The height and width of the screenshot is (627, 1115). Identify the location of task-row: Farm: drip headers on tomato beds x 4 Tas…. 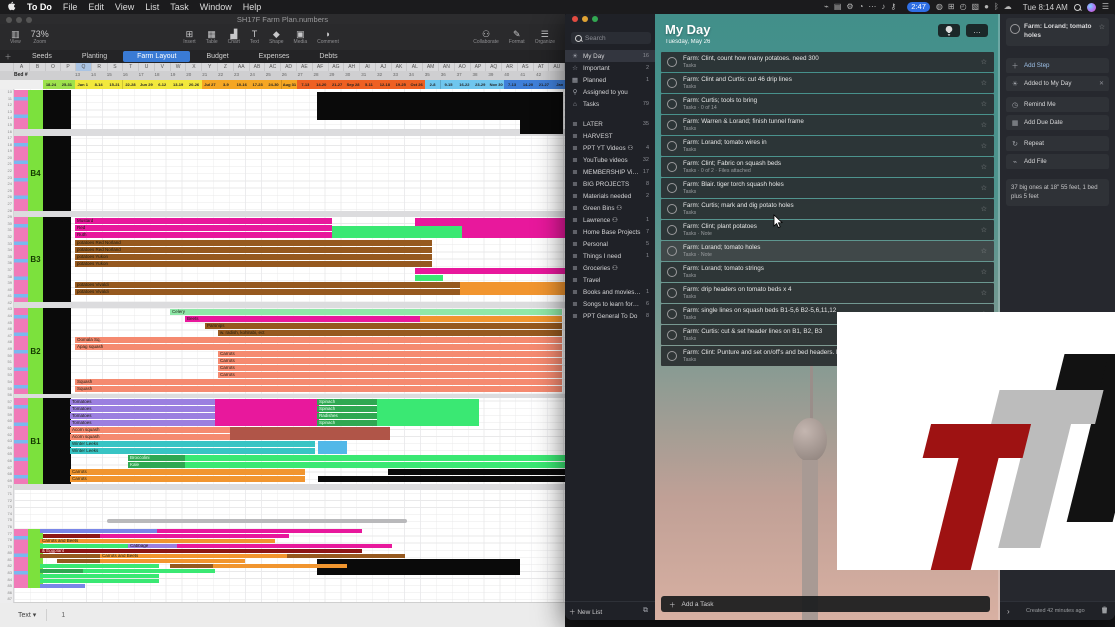
(827, 293).